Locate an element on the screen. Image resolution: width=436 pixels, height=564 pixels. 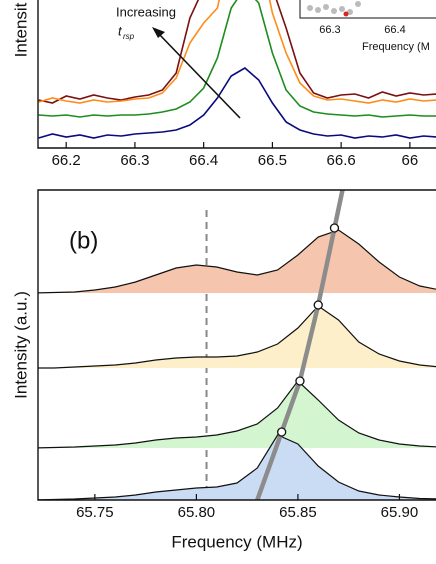
arrow is located at coordinates (199, 75).